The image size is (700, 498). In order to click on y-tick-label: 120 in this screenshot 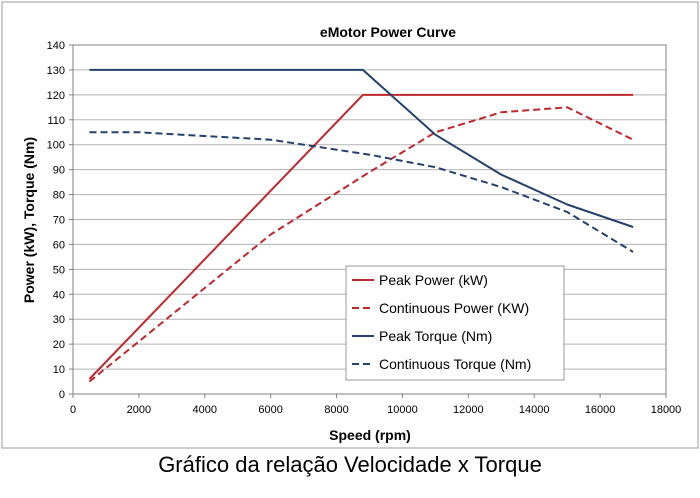, I will do `click(56, 96)`.